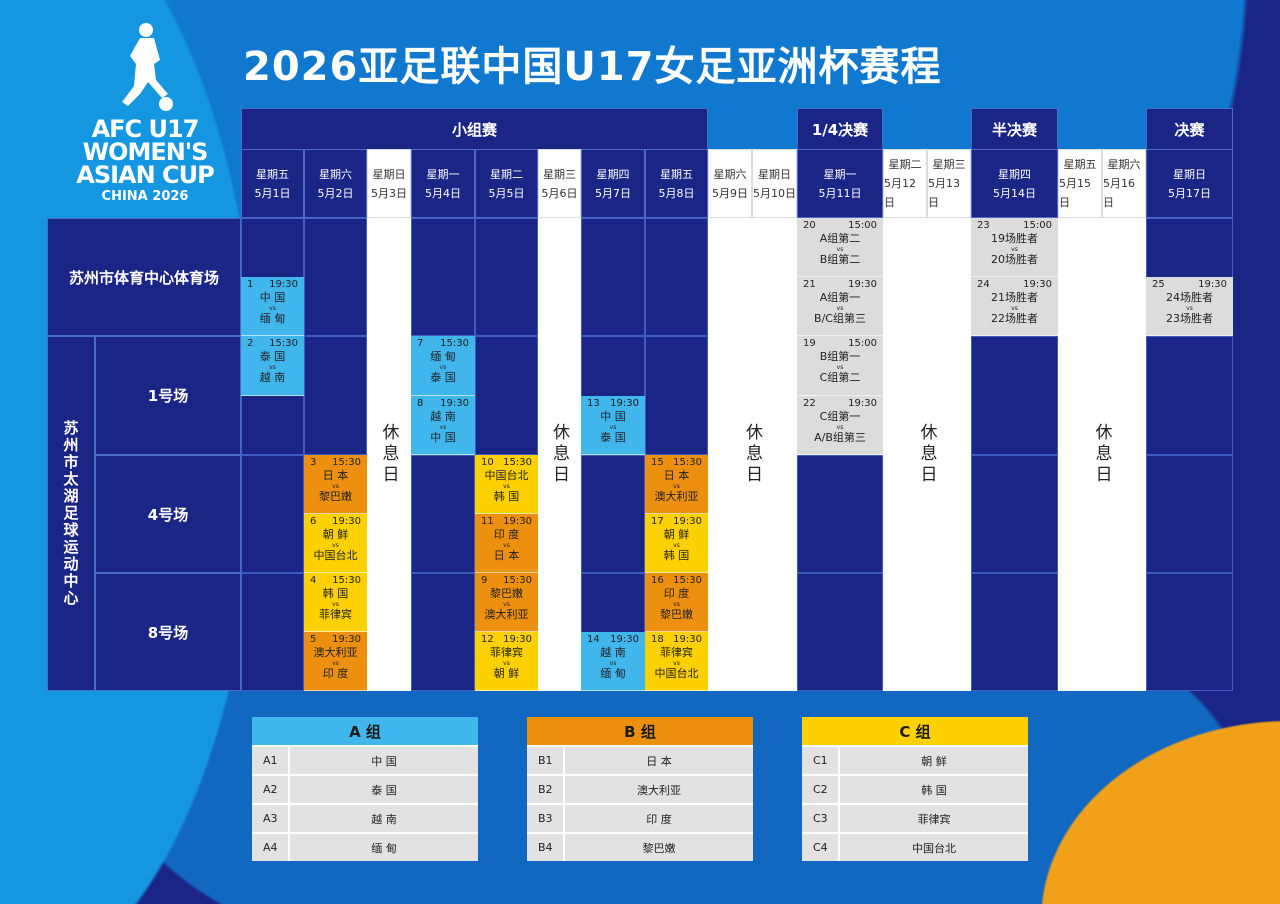 The width and height of the screenshot is (1280, 904). Describe the element at coordinates (730, 174) in the screenshot. I see `weekday-label: 星期六` at that location.